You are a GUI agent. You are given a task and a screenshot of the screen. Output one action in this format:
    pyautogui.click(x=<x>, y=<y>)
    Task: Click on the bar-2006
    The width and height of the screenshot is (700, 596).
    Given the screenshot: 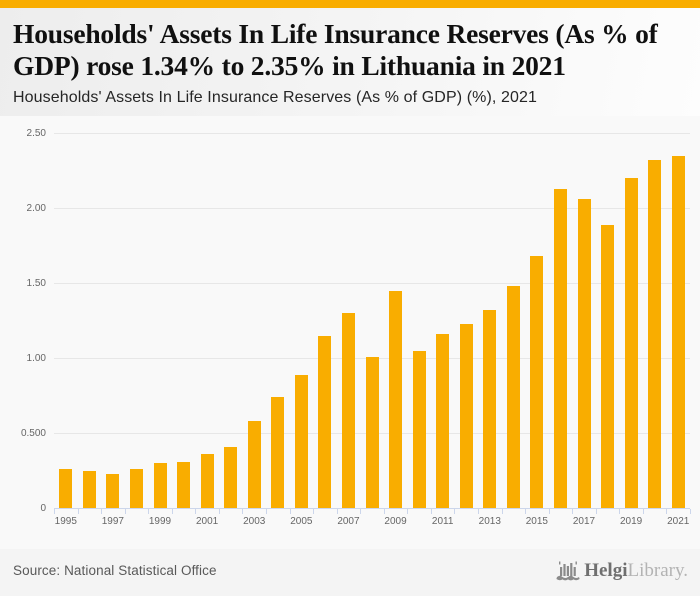 What is the action you would take?
    pyautogui.click(x=325, y=421)
    